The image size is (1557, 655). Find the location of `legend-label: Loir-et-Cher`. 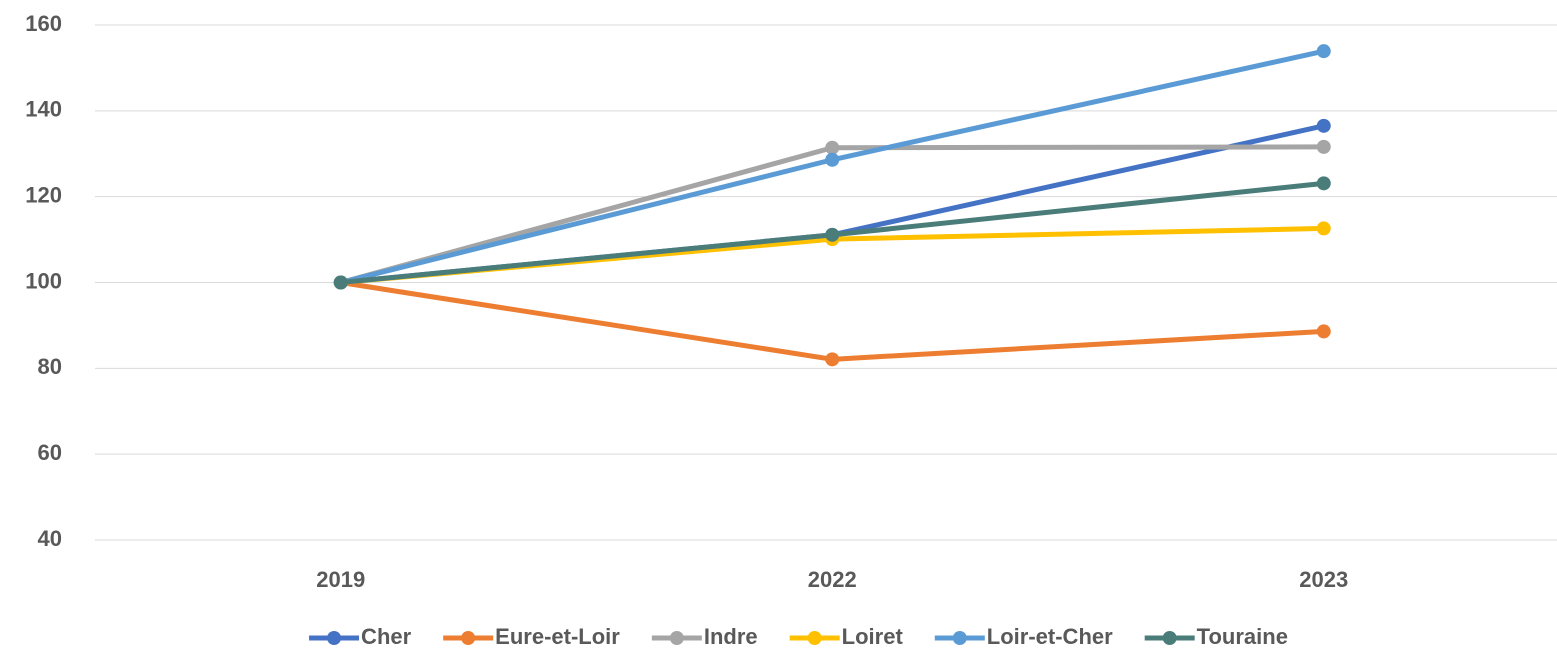

legend-label: Loir-et-Cher is located at coordinates (1050, 636).